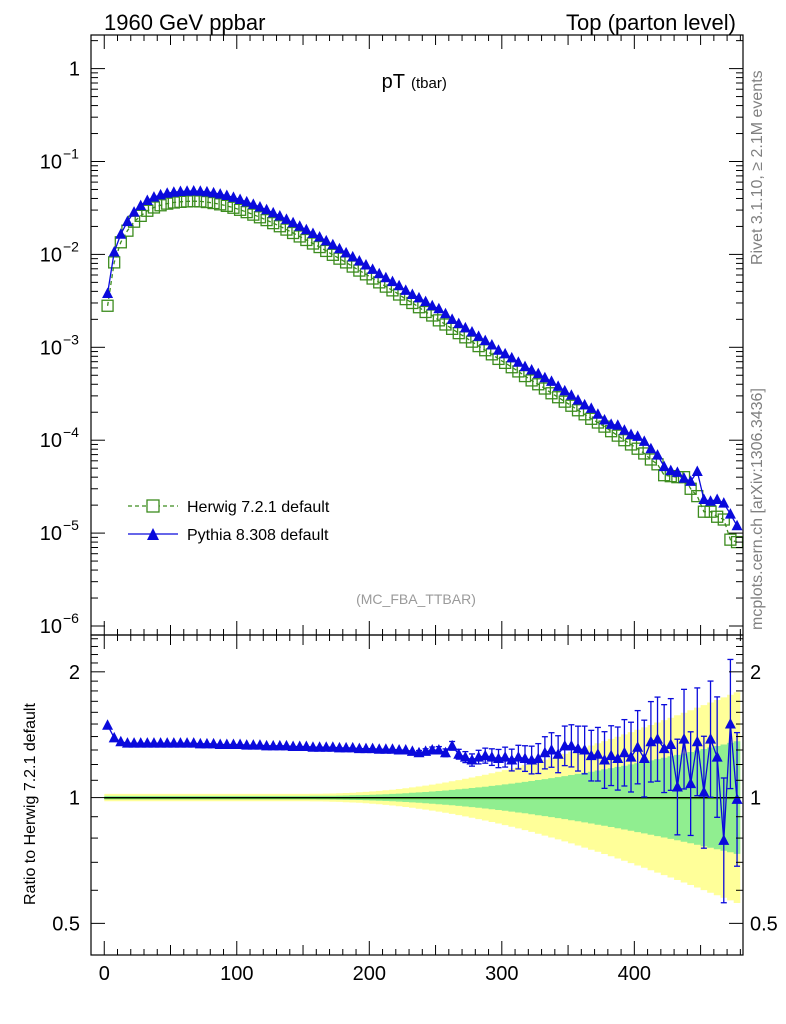 The width and height of the screenshot is (786, 1024). I want to click on main-y-tick-exponent: −4, so click(71, 432).